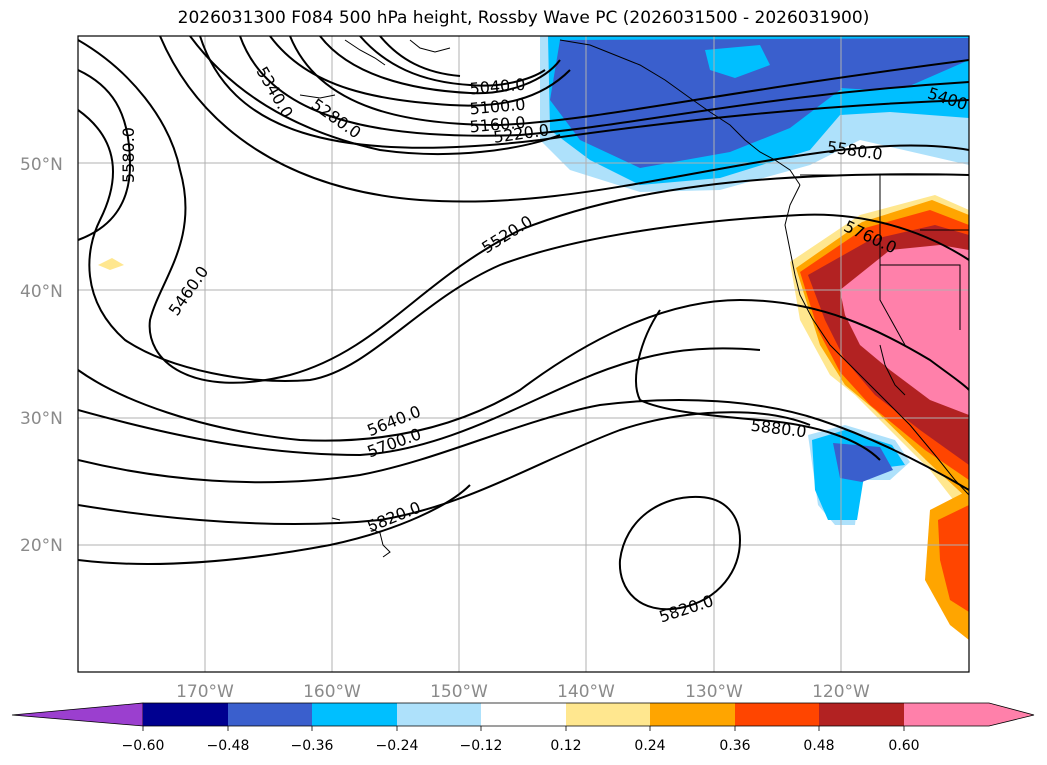 This screenshot has height=765, width=1047. I want to click on contour-label: 5520.0, so click(507, 234).